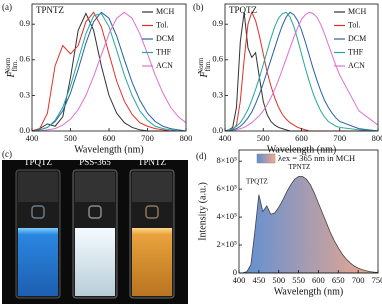  Describe the element at coordinates (308, 225) in the screenshot. I see `spectrum-area` at that location.